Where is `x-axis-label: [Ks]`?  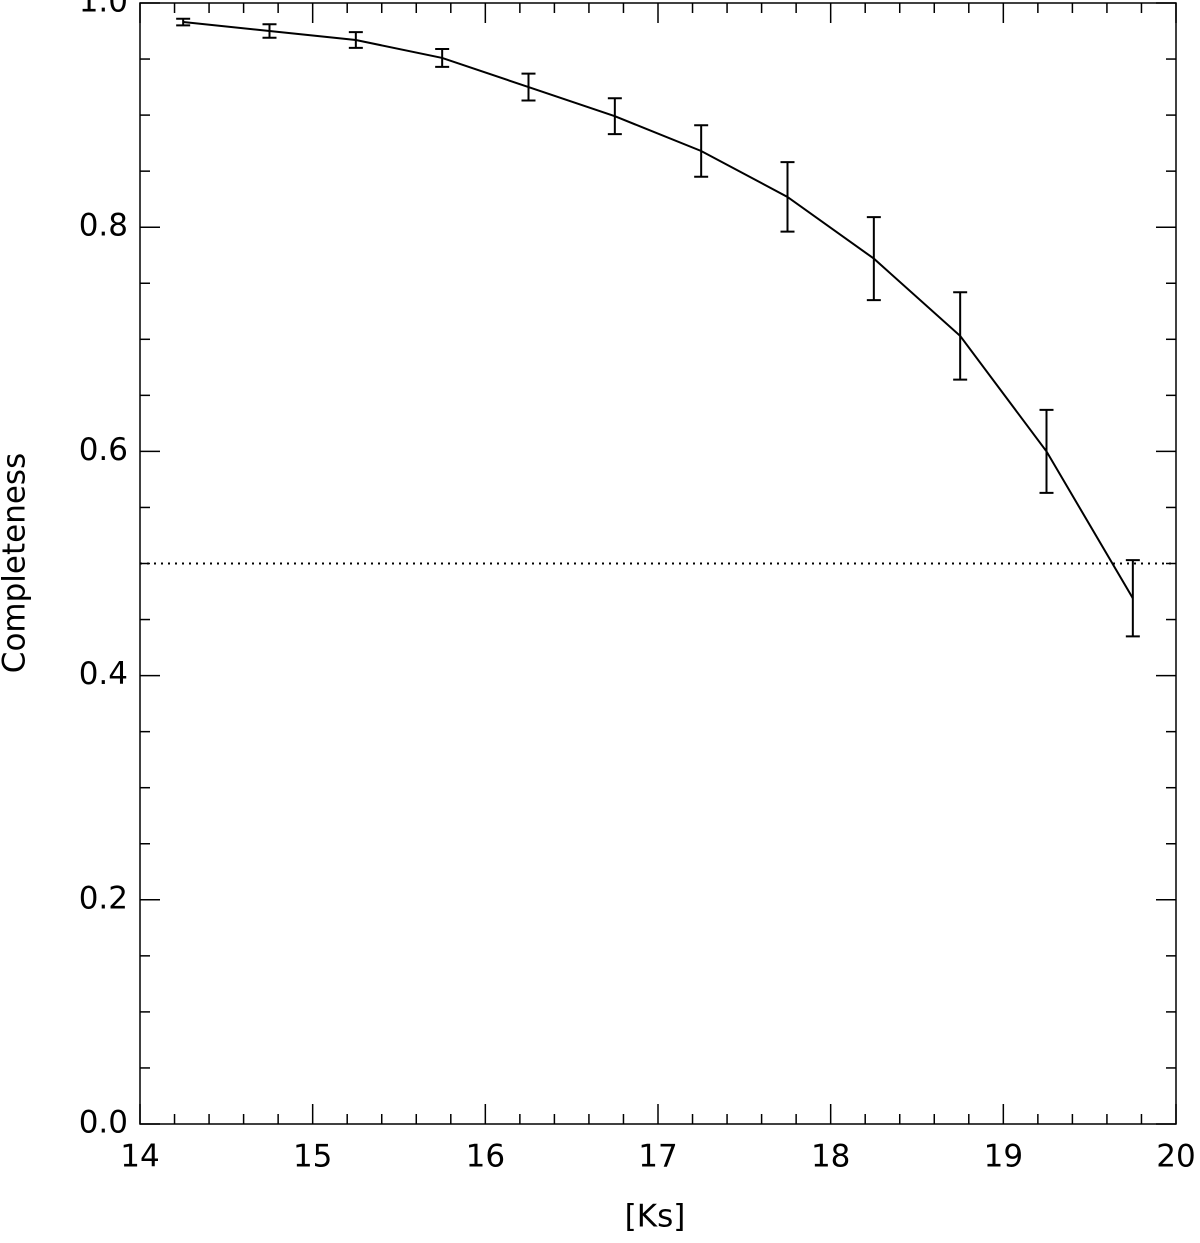 x-axis-label: [Ks] is located at coordinates (655, 1217).